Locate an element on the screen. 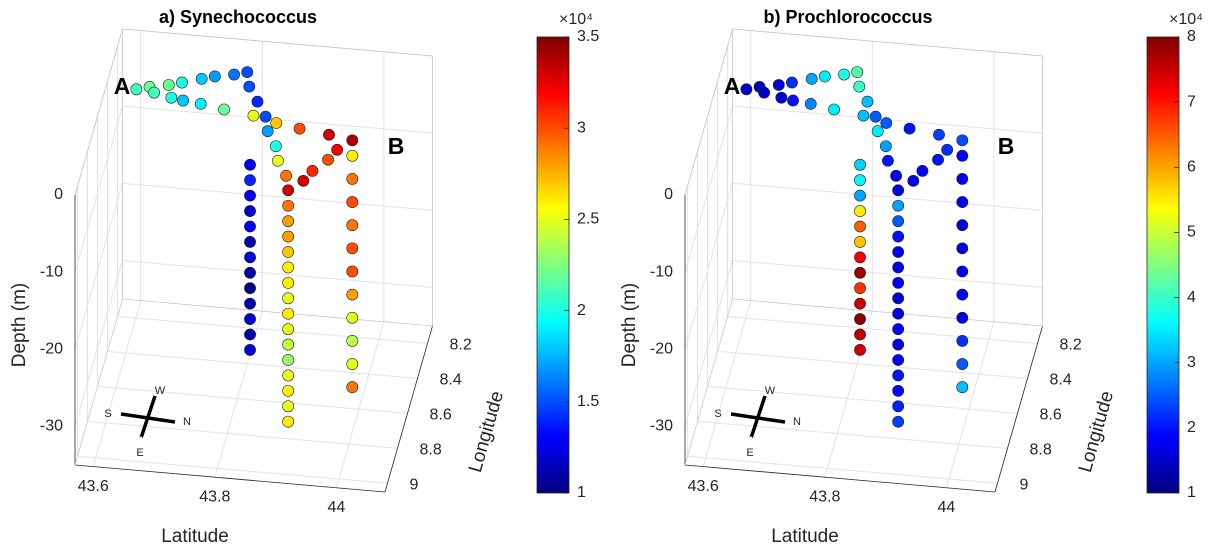 The width and height of the screenshot is (1226, 559). z-tick-label: -20 is located at coordinates (51, 349).